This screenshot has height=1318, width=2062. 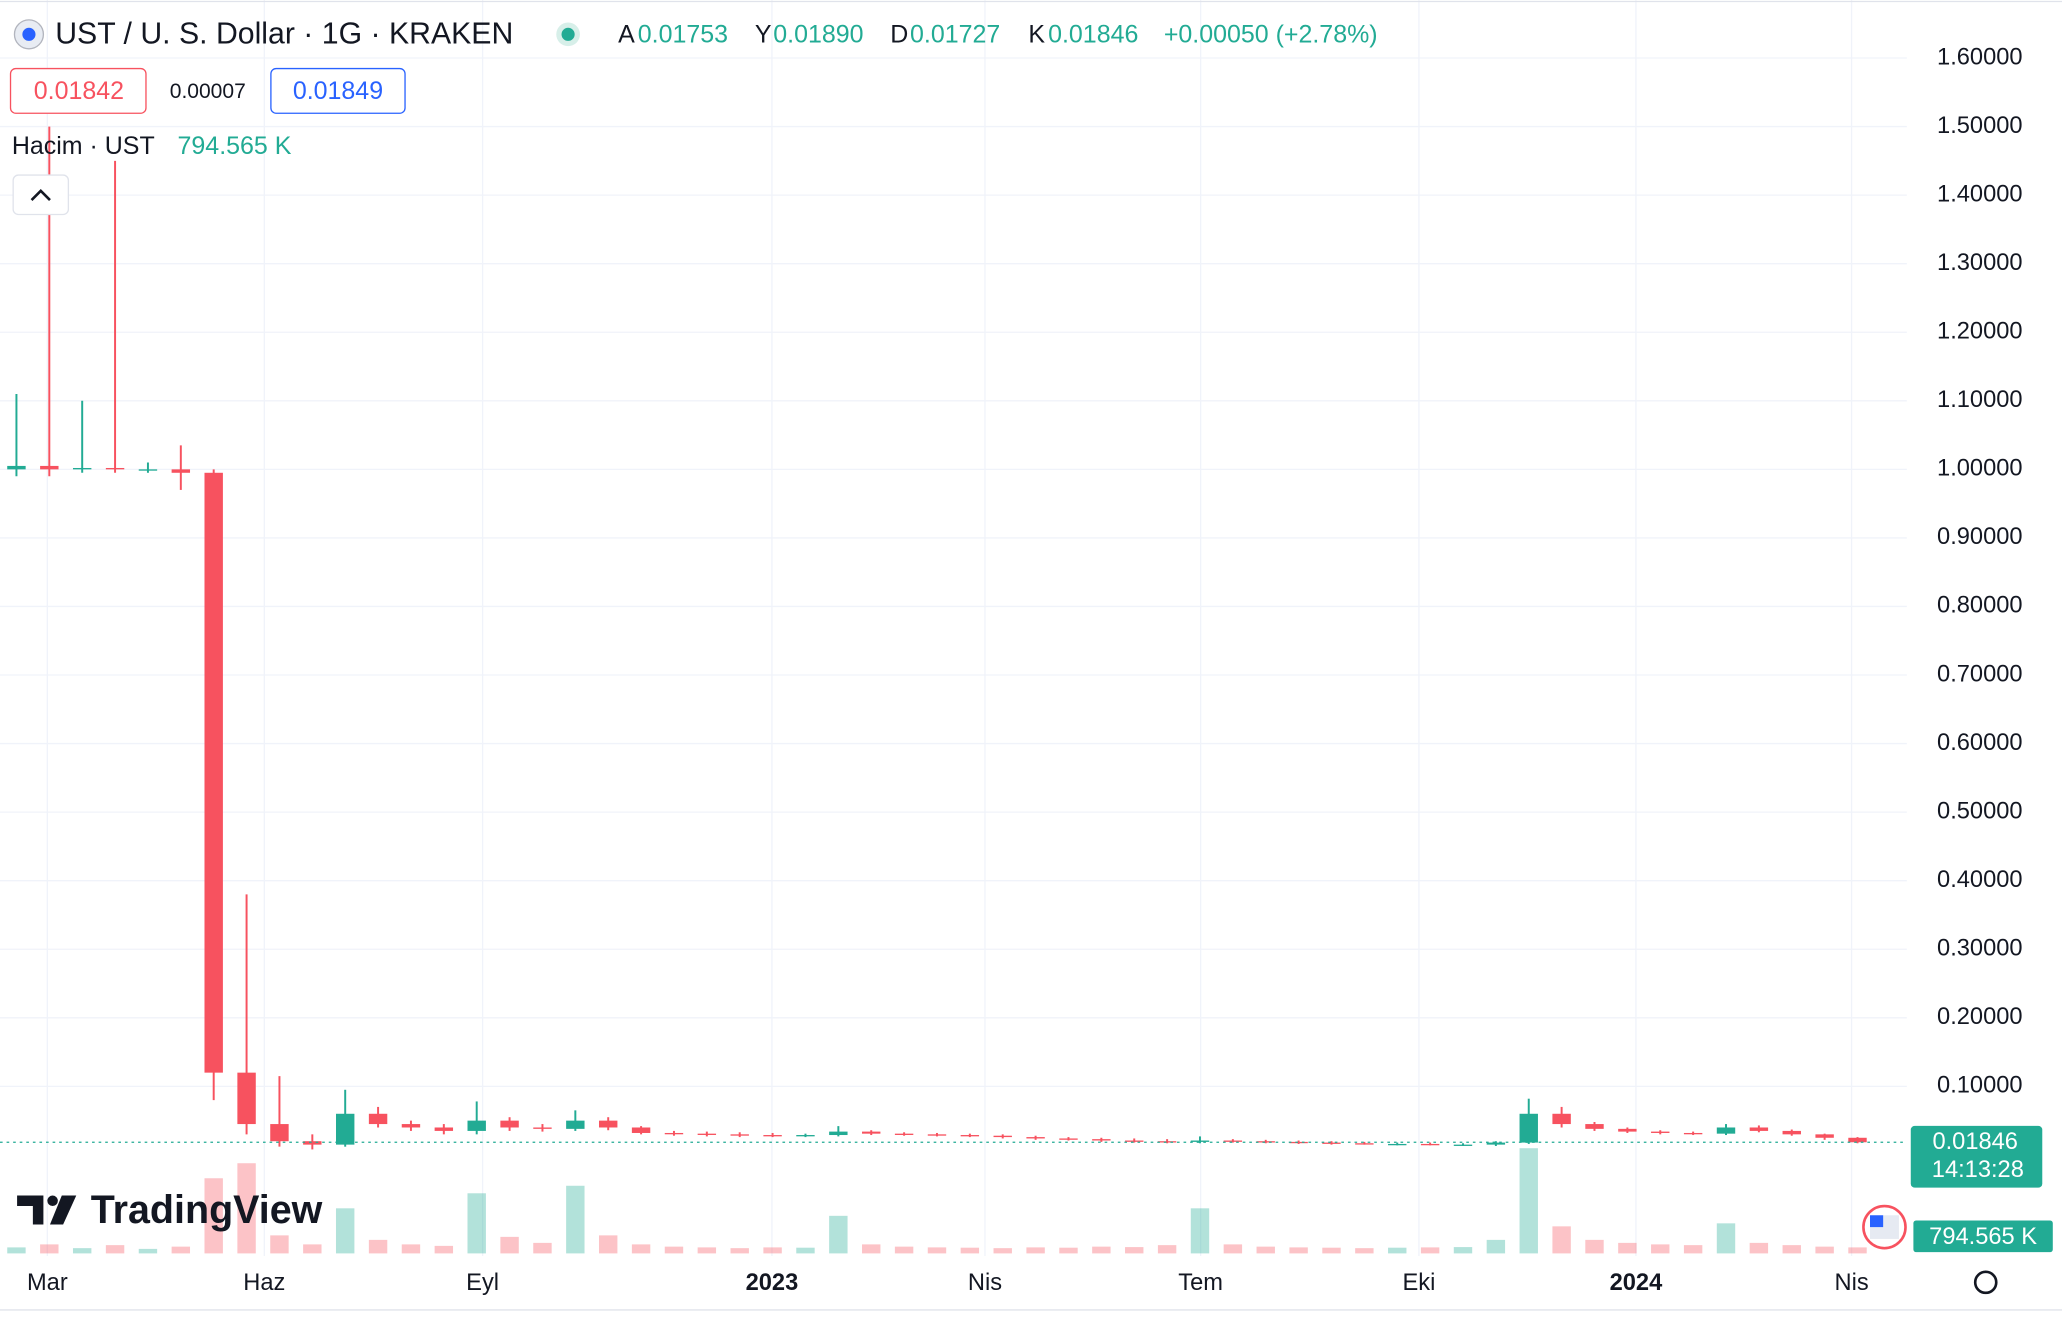 I want to click on ohlc-value: 0.01846, so click(x=1093, y=34).